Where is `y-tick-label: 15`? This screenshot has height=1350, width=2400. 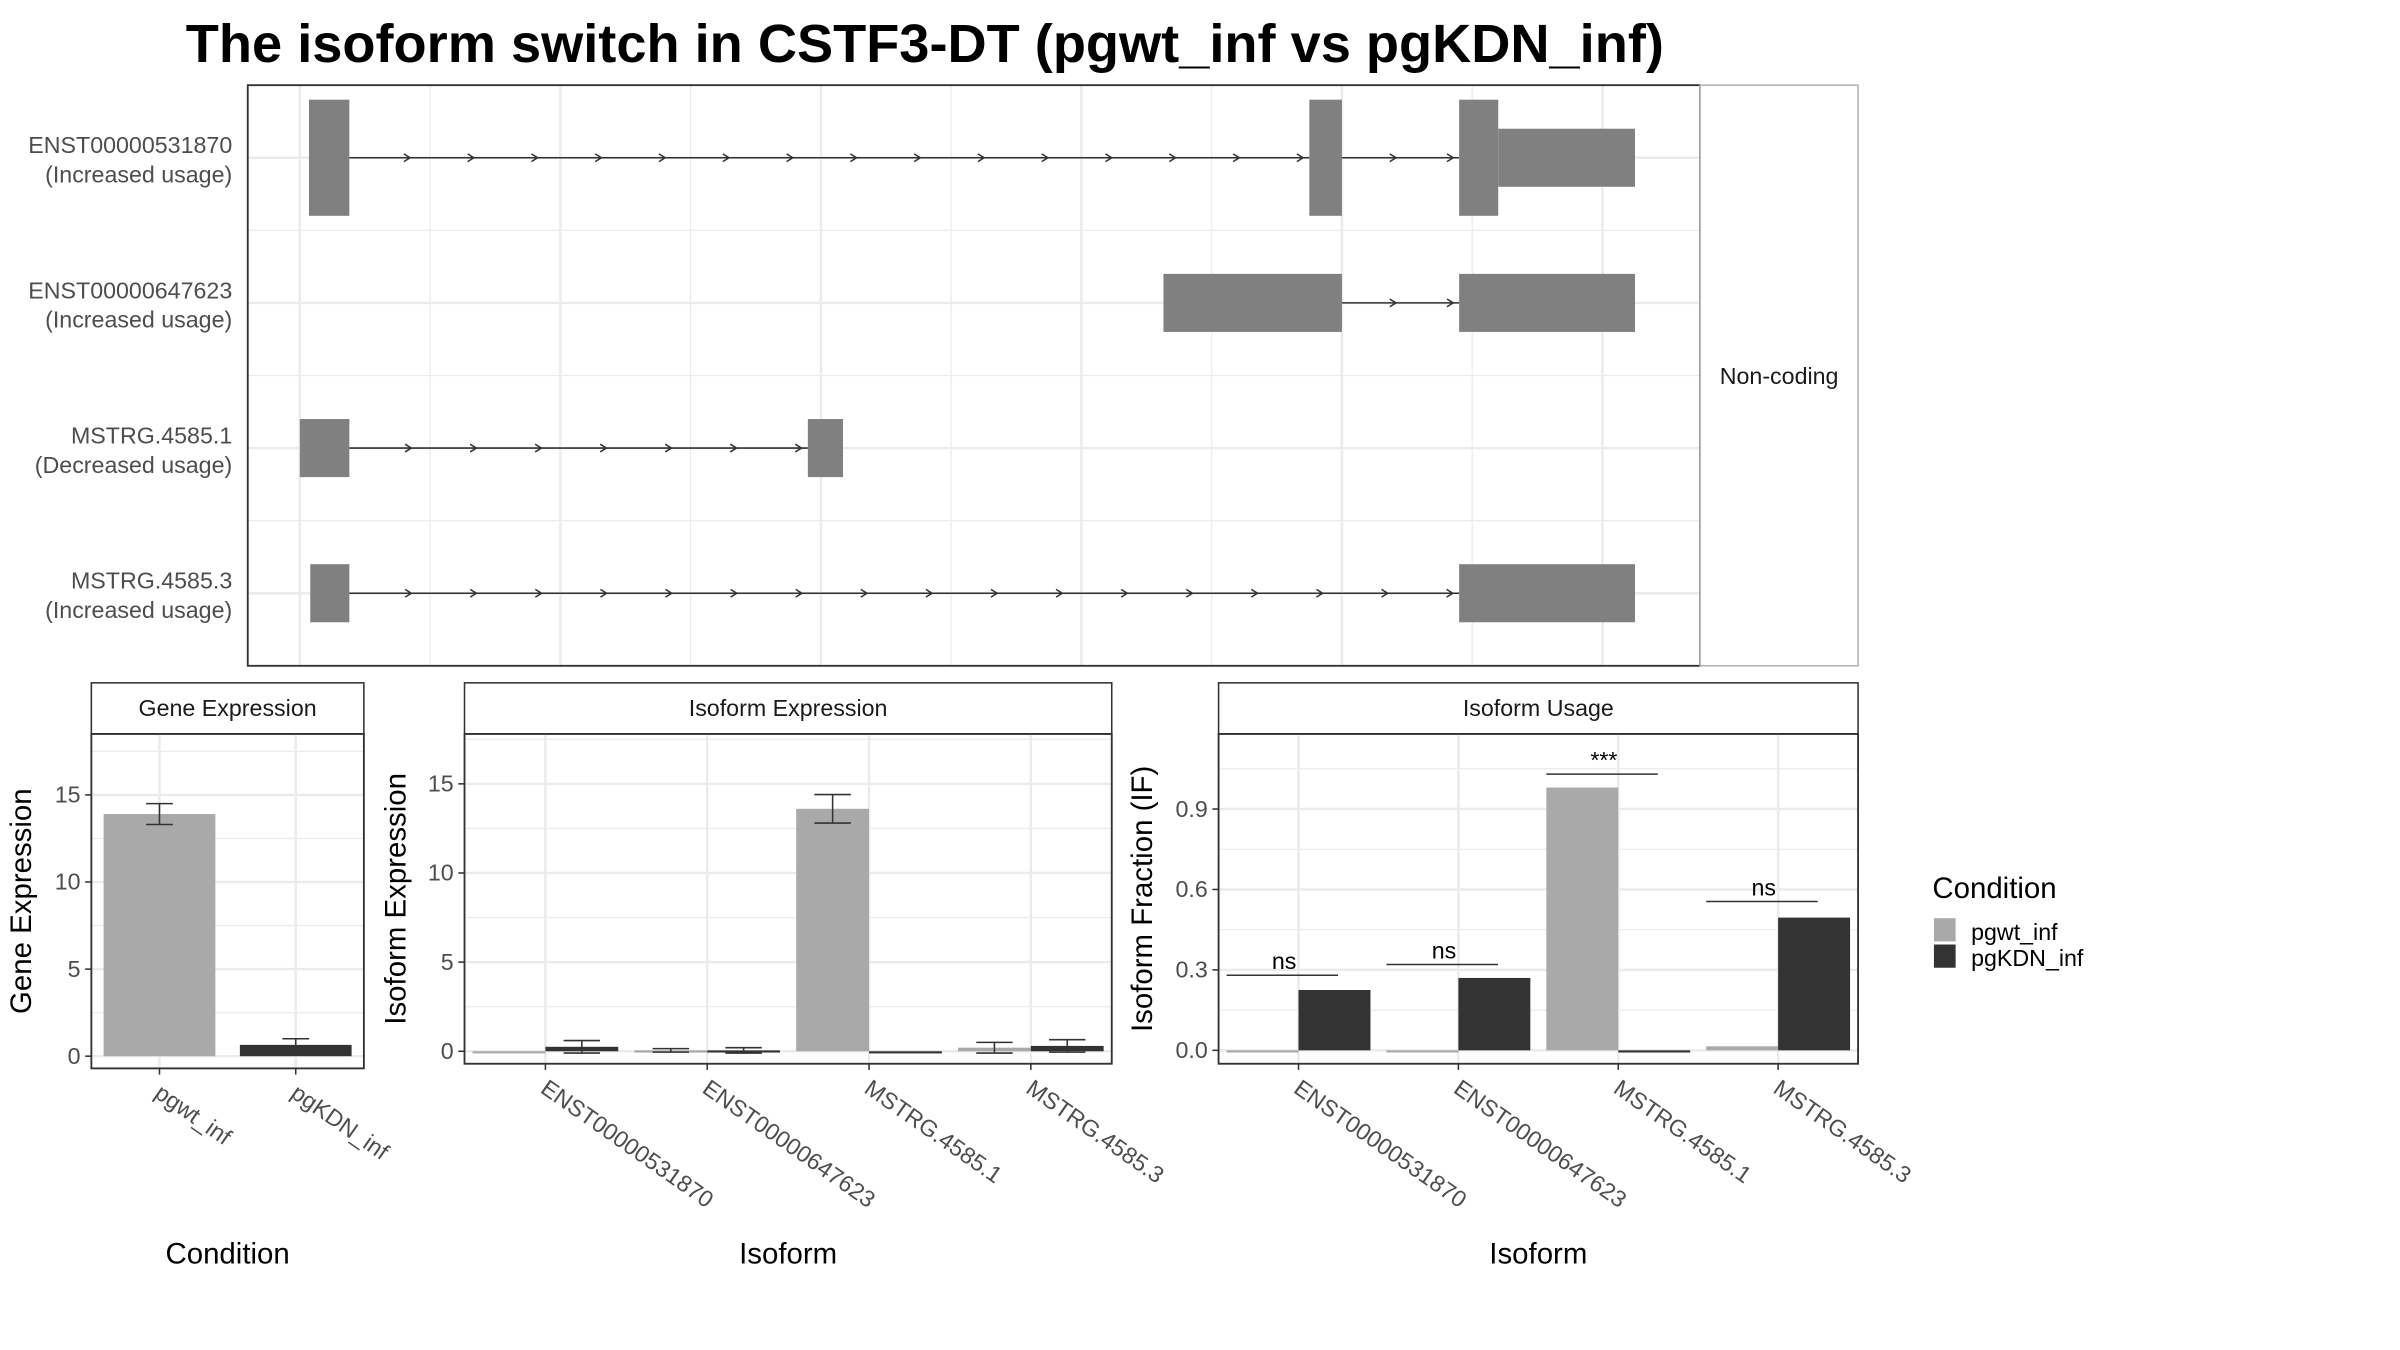
y-tick-label: 15 is located at coordinates (441, 784).